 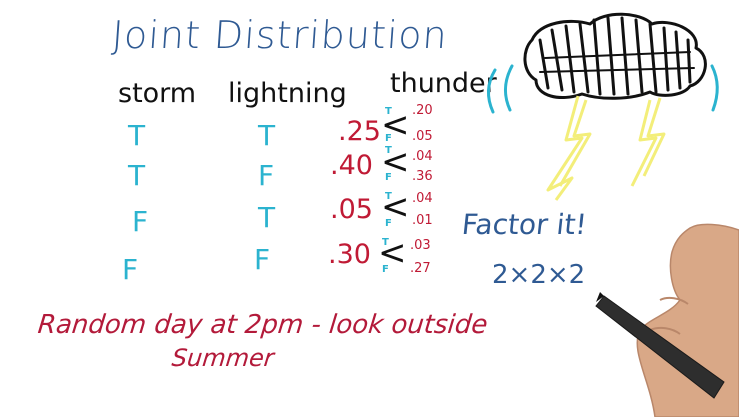 What do you see at coordinates (287, 93) in the screenshot?
I see `header-lightning: lightning` at bounding box center [287, 93].